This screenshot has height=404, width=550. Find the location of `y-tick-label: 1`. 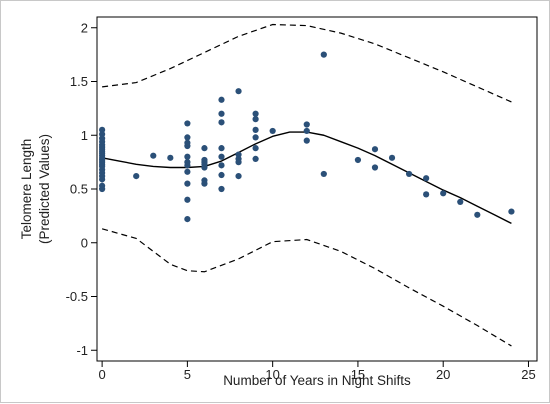

y-tick-label: 1 is located at coordinates (84, 135).